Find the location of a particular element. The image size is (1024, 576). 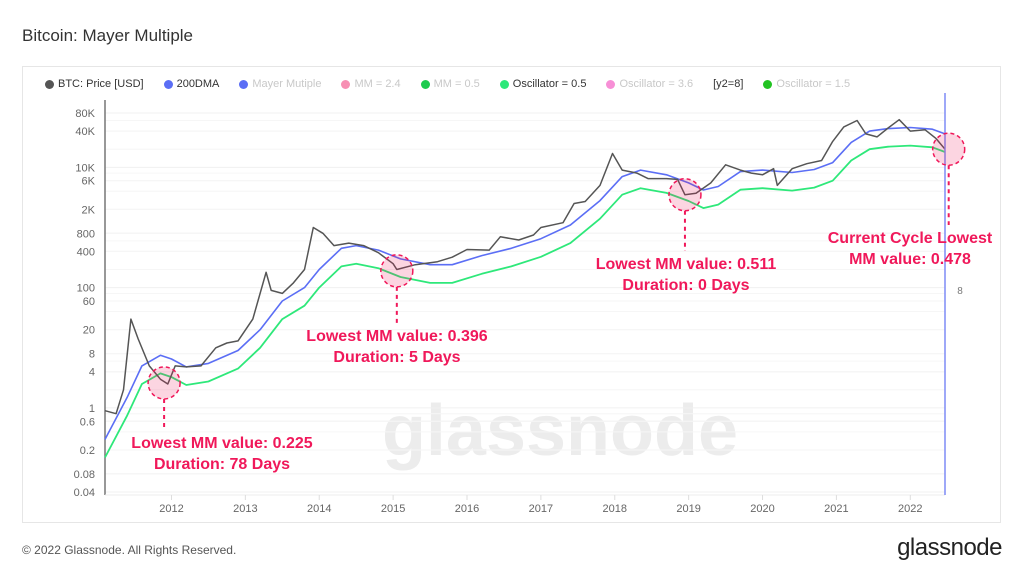

y-tick-label: 0.6 is located at coordinates (87, 422).